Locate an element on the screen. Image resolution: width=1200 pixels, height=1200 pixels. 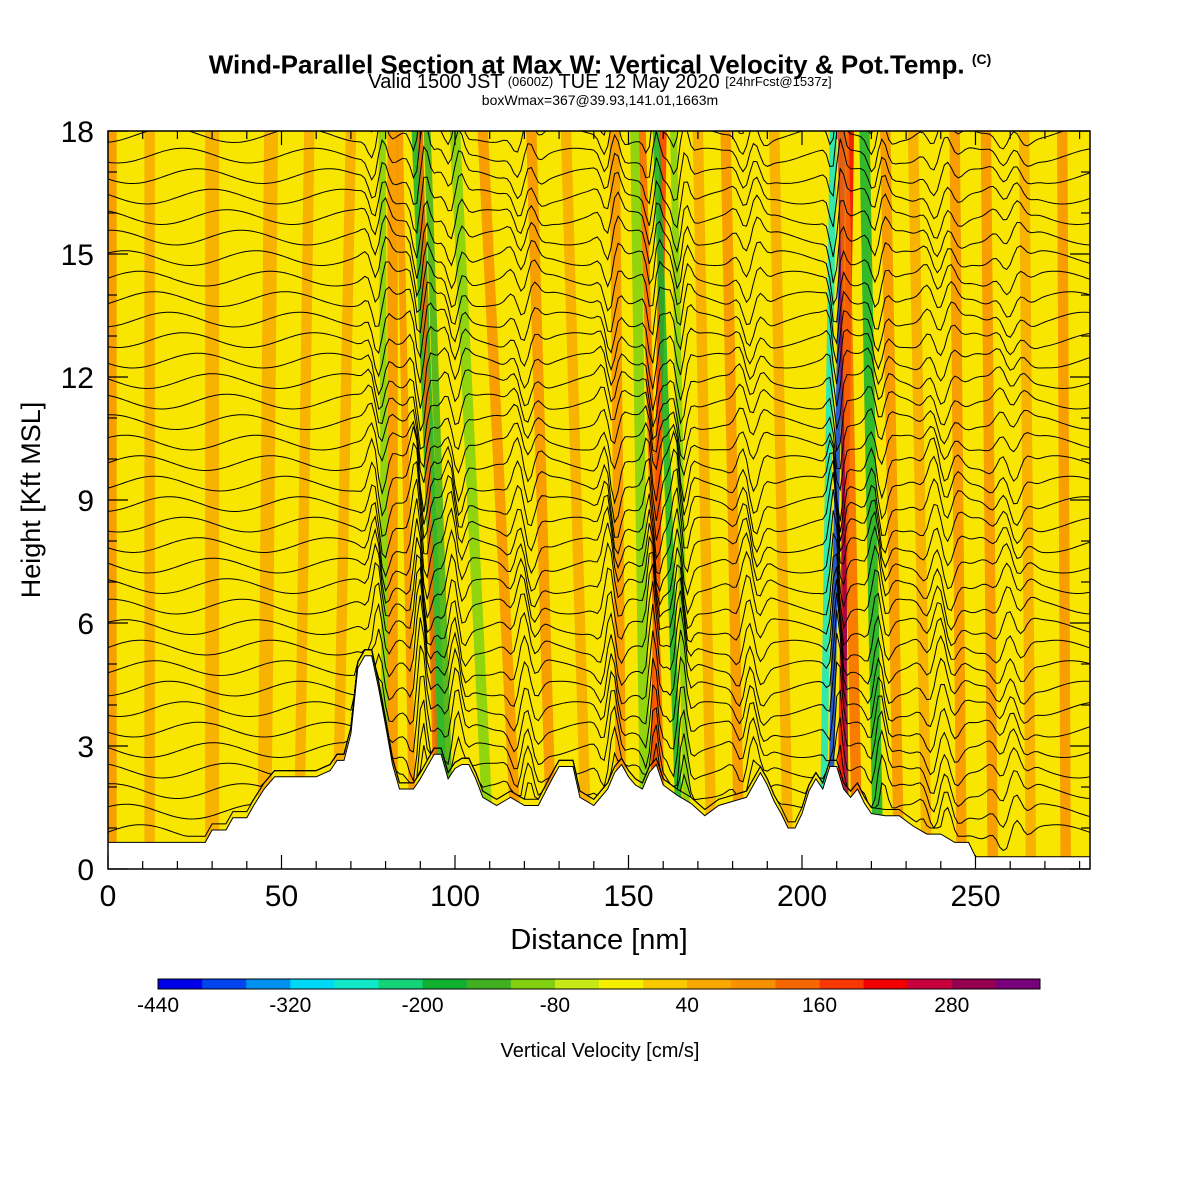
colorbar-tick-label: 40 is located at coordinates (687, 1005).